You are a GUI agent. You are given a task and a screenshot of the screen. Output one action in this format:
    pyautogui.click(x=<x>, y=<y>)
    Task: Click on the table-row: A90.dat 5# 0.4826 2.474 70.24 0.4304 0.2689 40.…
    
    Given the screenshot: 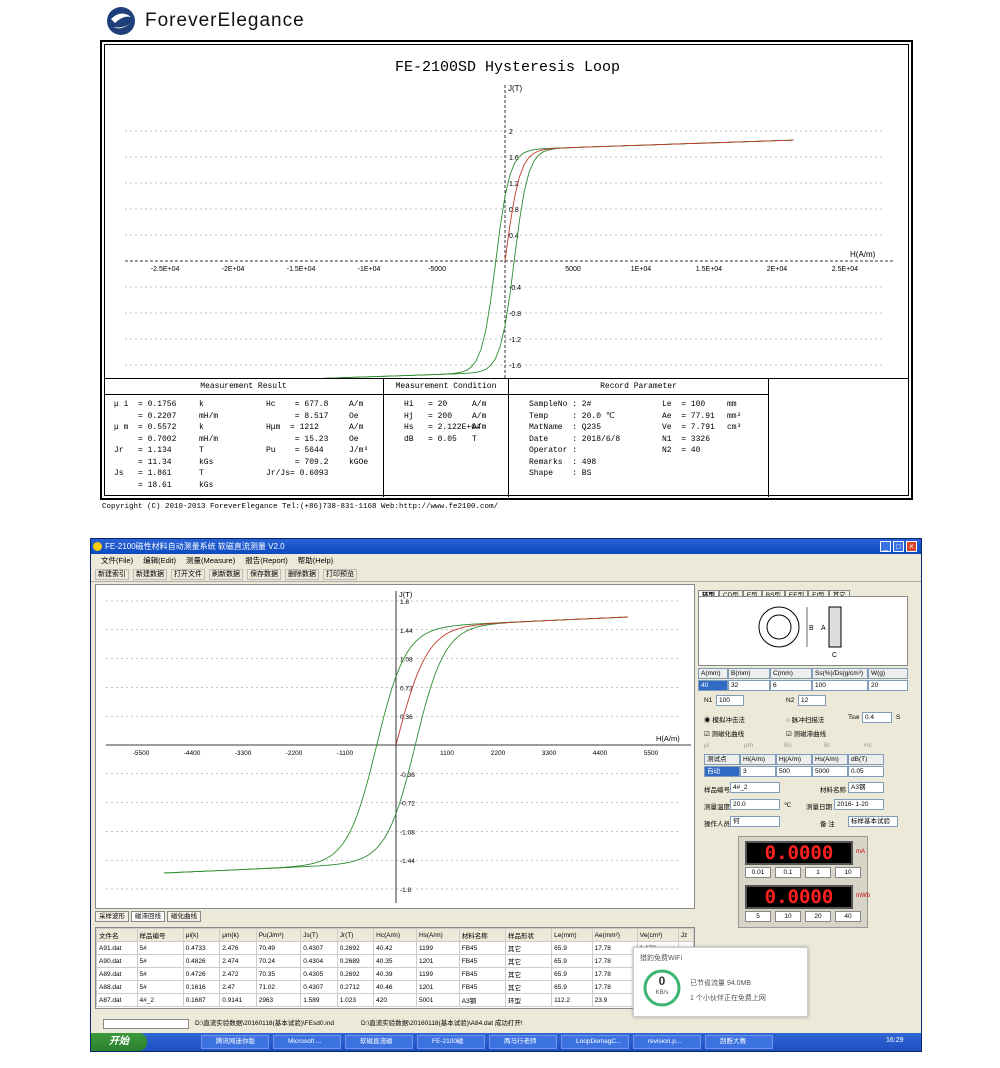 What is the action you would take?
    pyautogui.click(x=395, y=961)
    